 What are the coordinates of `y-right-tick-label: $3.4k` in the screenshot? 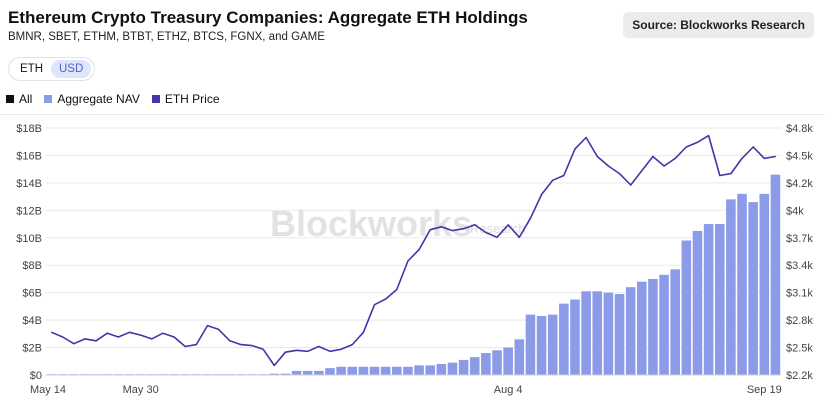 It's located at (799, 266).